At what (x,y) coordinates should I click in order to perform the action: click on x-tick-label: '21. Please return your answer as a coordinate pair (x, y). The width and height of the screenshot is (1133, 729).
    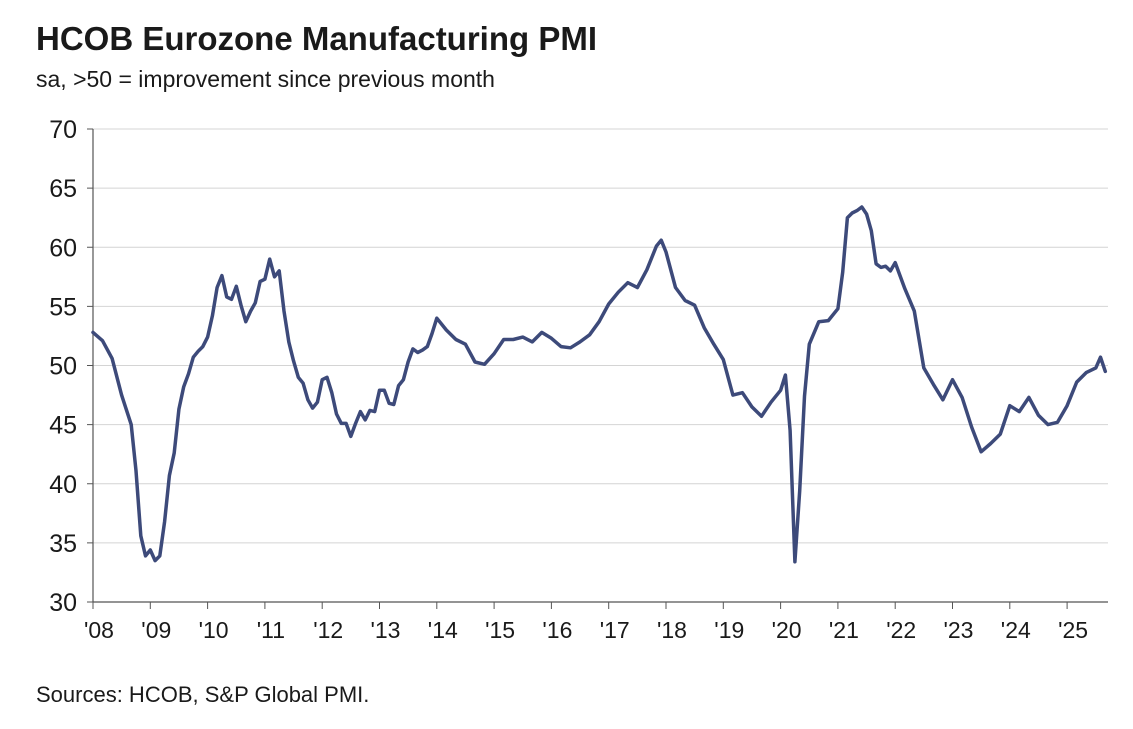
    Looking at the image, I should click on (844, 630).